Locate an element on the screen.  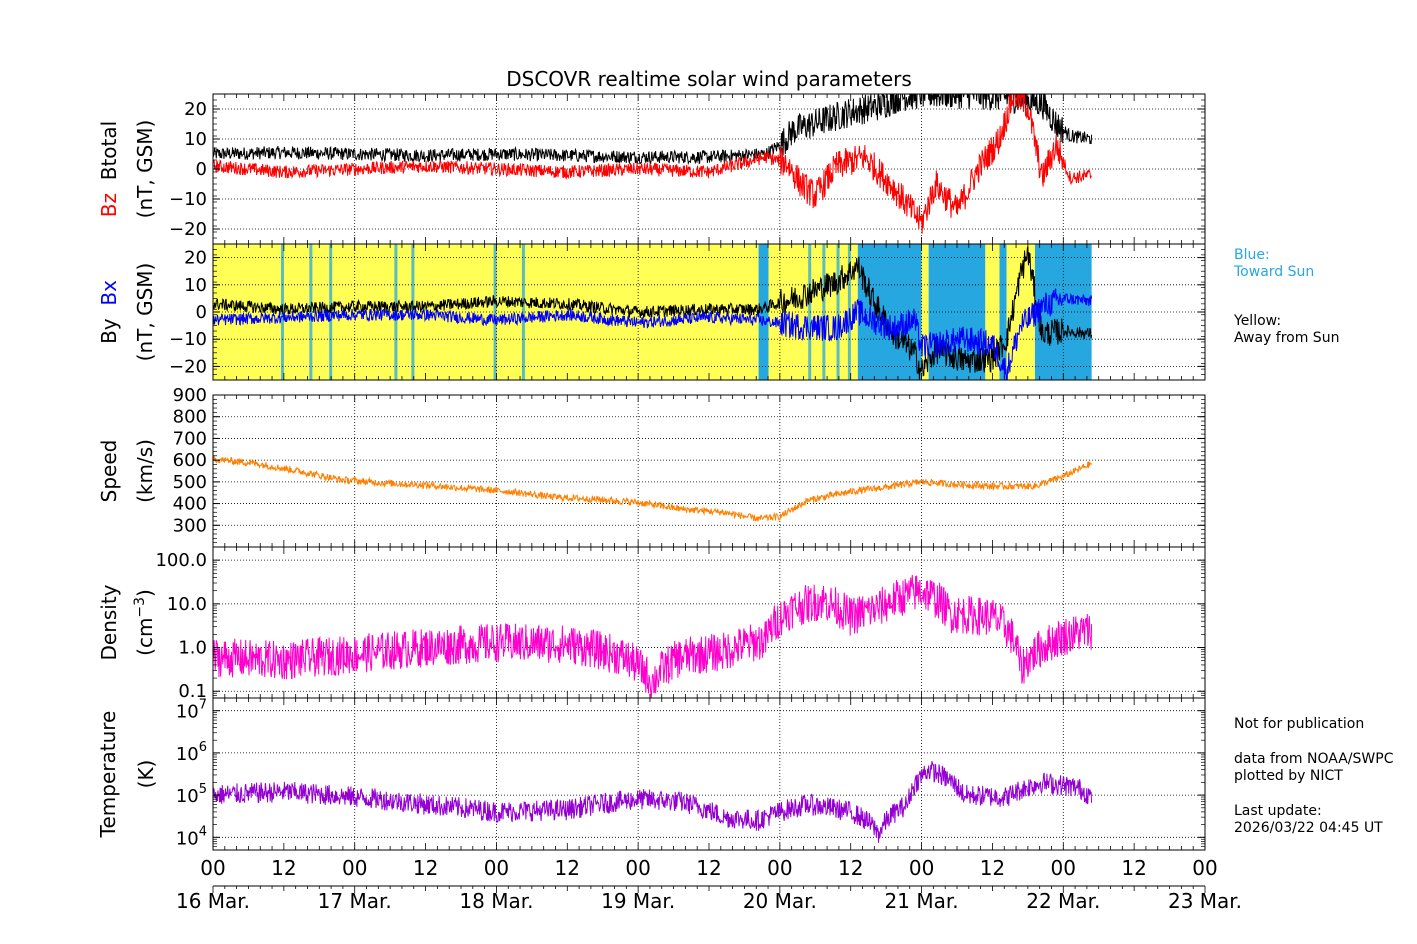
axis-unit-speed: (km/s) is located at coordinates (145, 471).